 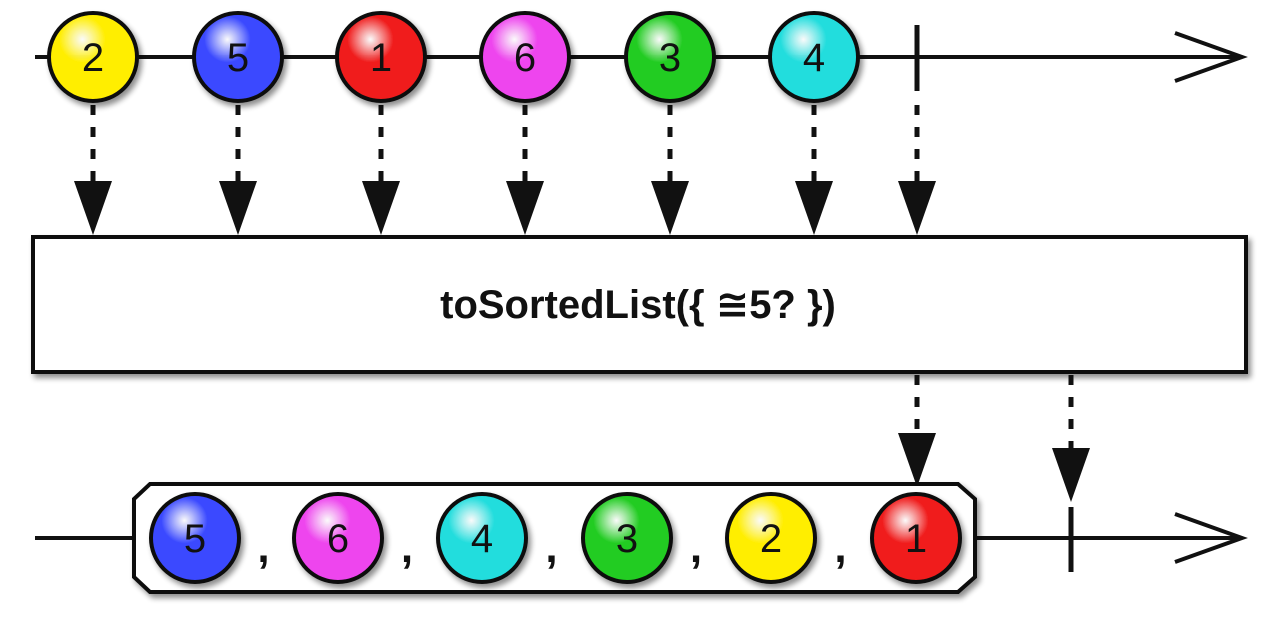 I want to click on output-marble-6: 1, so click(x=916, y=538).